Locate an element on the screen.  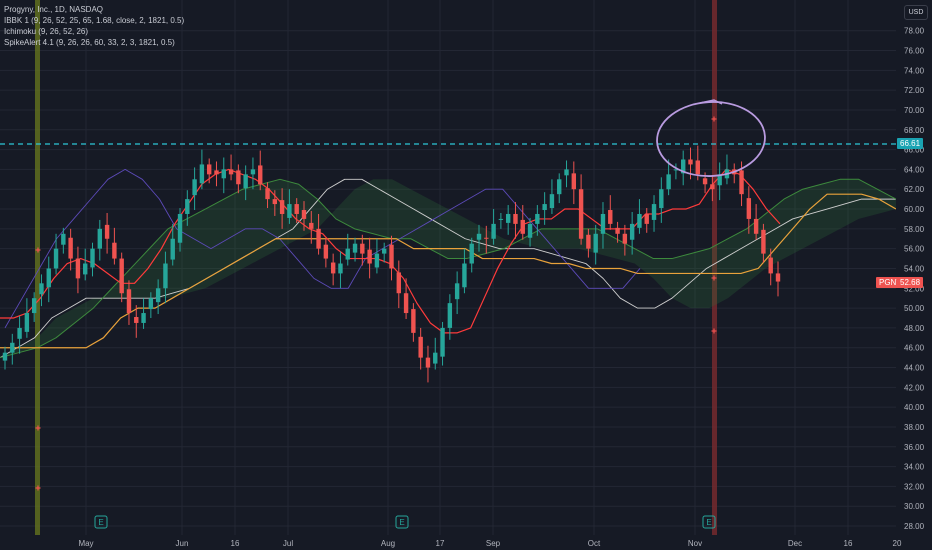
price-tick-label: 42.00 is located at coordinates (914, 387).